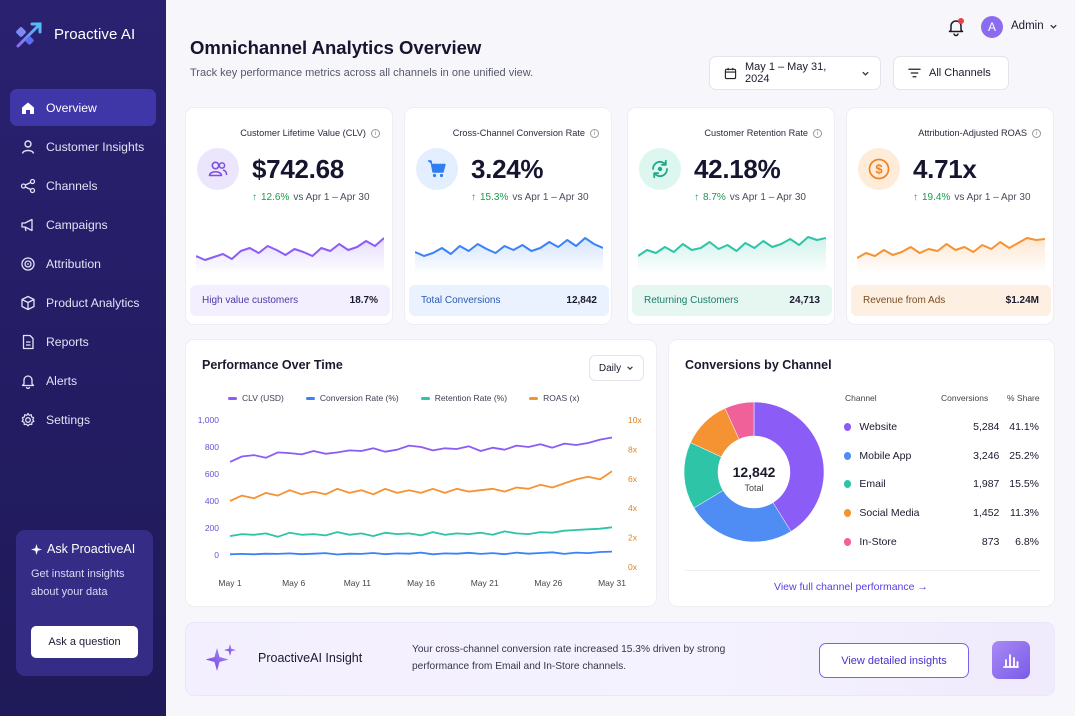  What do you see at coordinates (904, 300) in the screenshot?
I see `kpi-footer-label: Revenue from Ads` at bounding box center [904, 300].